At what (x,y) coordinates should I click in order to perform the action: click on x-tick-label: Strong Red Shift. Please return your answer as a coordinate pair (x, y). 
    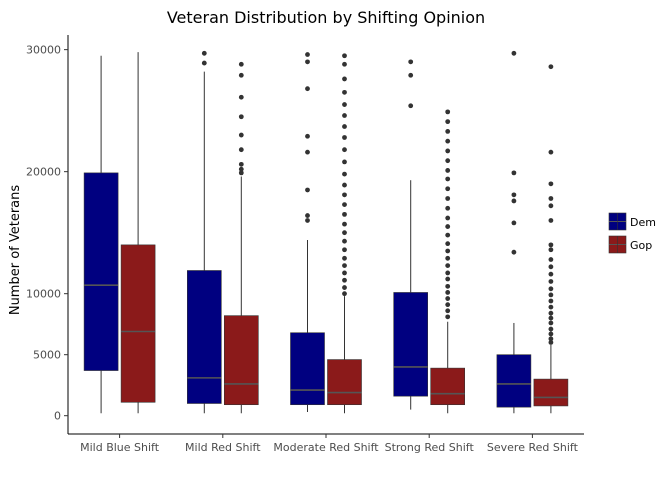
    Looking at the image, I should click on (430, 447).